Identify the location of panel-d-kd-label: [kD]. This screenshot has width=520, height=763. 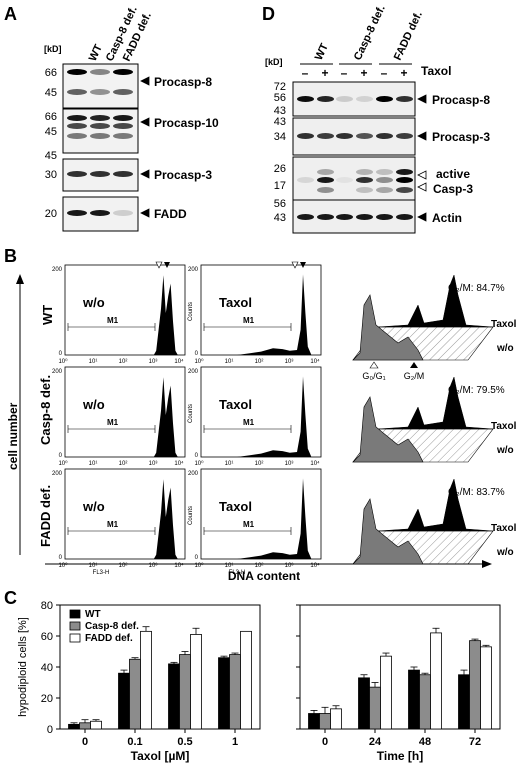
(274, 62).